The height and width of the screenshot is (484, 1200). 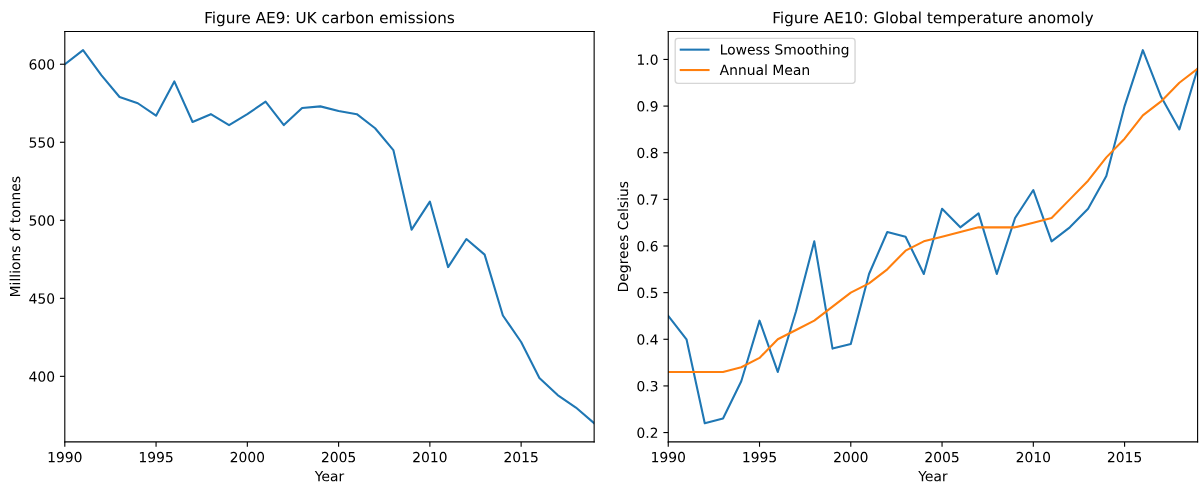 I want to click on y-tick-label: 0.5, so click(x=647, y=293).